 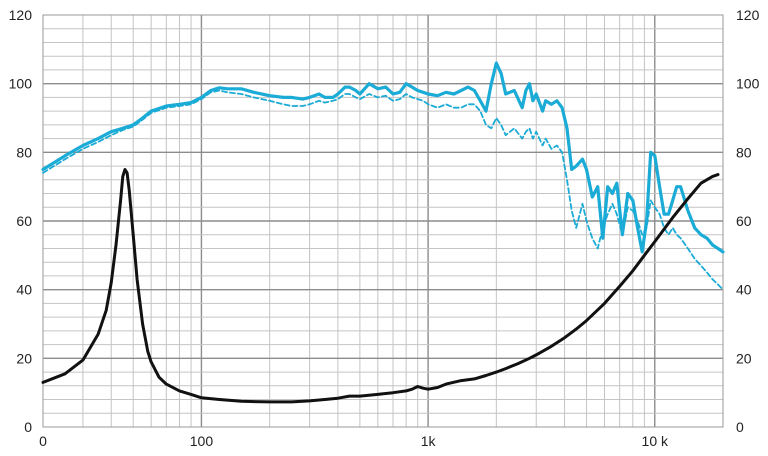 I want to click on x-tick-label: 1k, so click(x=429, y=441).